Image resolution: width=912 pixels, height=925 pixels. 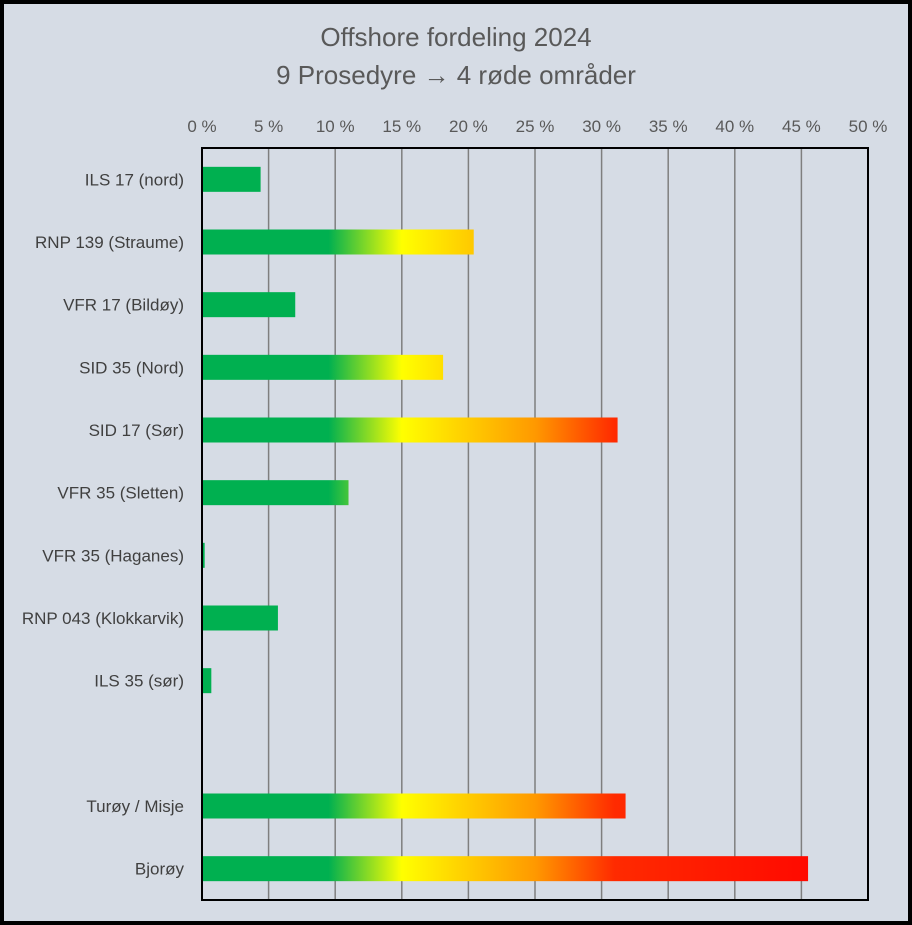 What do you see at coordinates (131, 367) in the screenshot?
I see `category-label: SID 35 (Nord)` at bounding box center [131, 367].